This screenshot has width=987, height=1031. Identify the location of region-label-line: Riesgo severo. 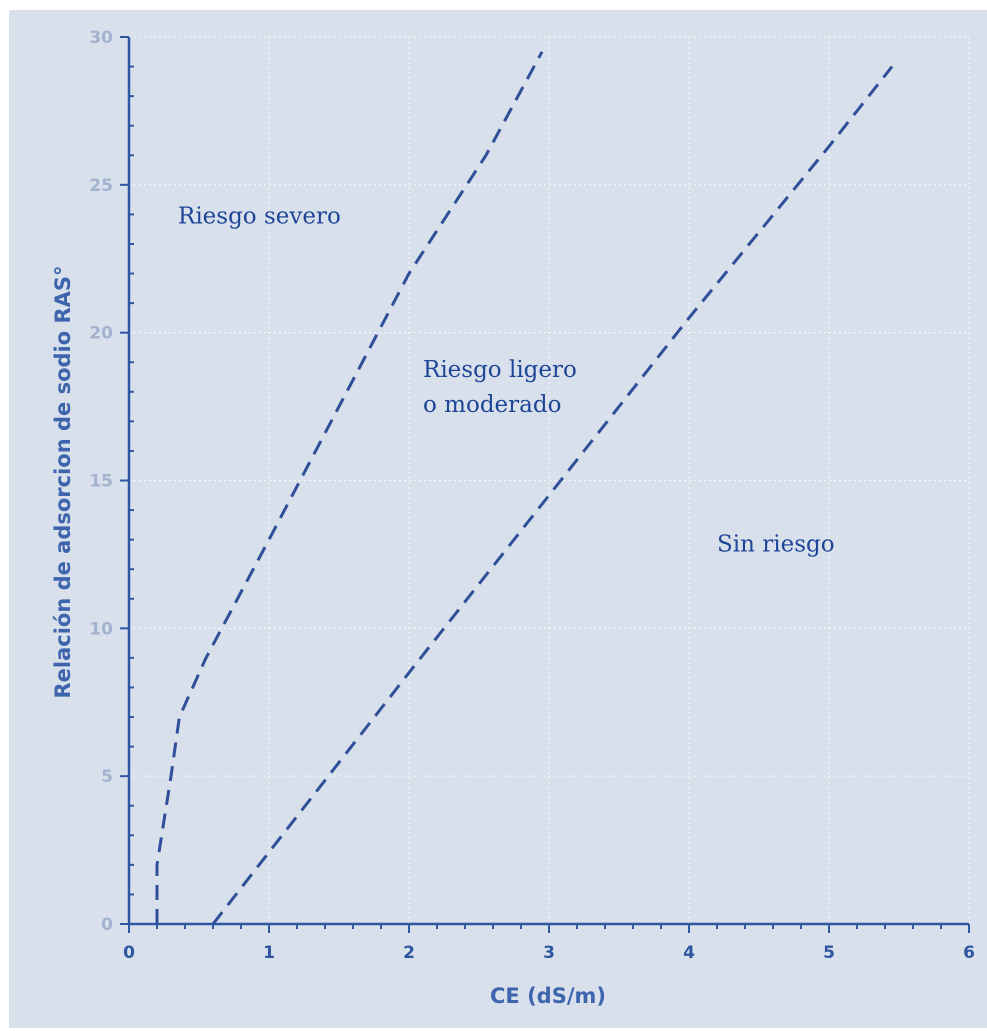
(259, 216).